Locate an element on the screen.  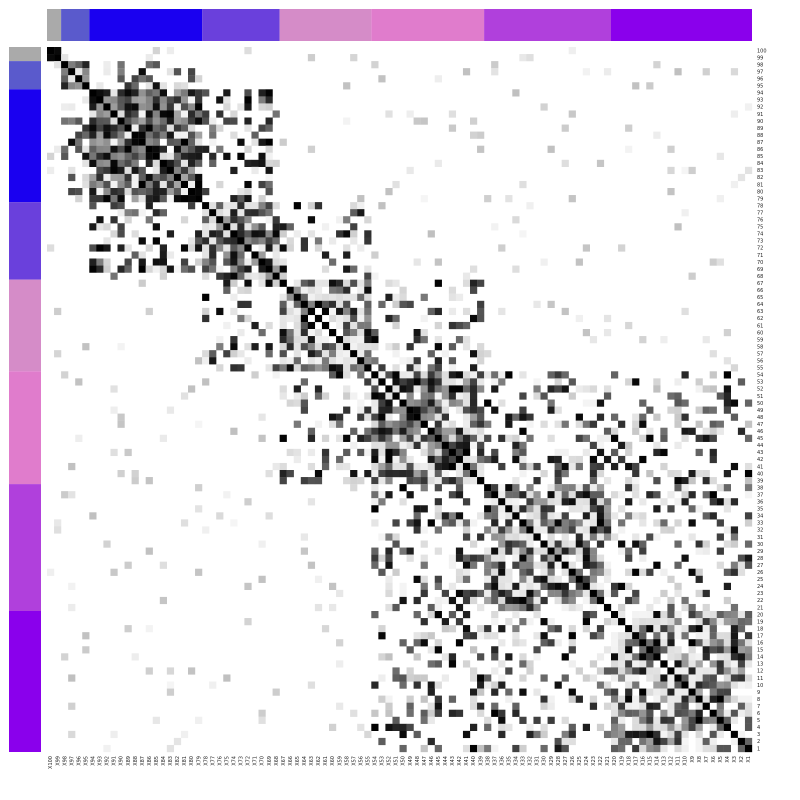
y-tick-label: 7 is located at coordinates (758, 707).